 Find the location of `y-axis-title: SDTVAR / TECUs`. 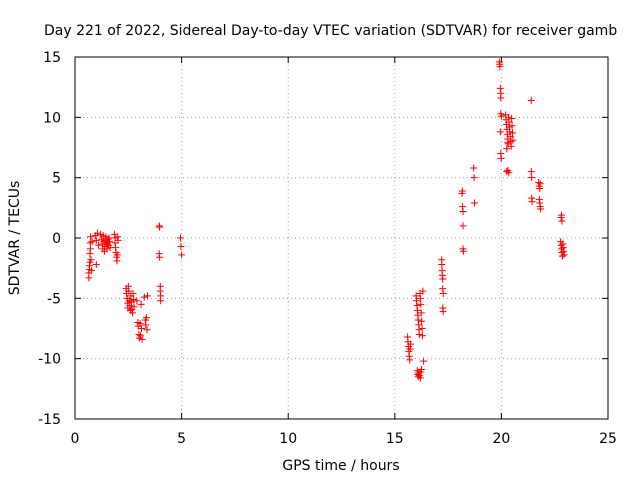

y-axis-title: SDTVAR / TECUs is located at coordinates (15, 238).